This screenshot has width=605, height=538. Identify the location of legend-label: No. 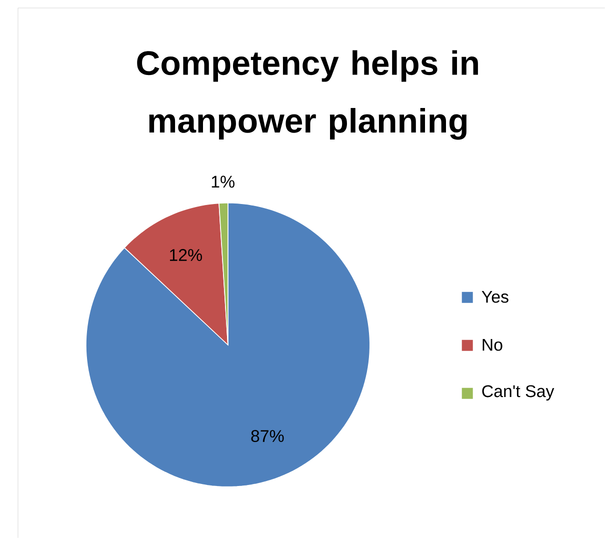
(492, 344).